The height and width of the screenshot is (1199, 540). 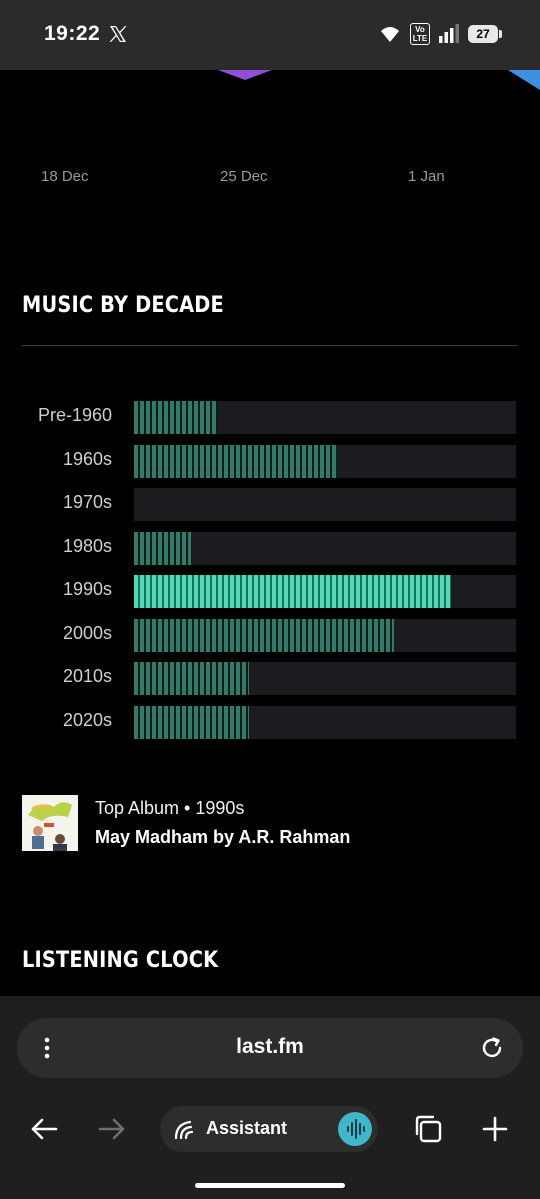 I want to click on decade-row: 1990s, so click(x=270, y=592).